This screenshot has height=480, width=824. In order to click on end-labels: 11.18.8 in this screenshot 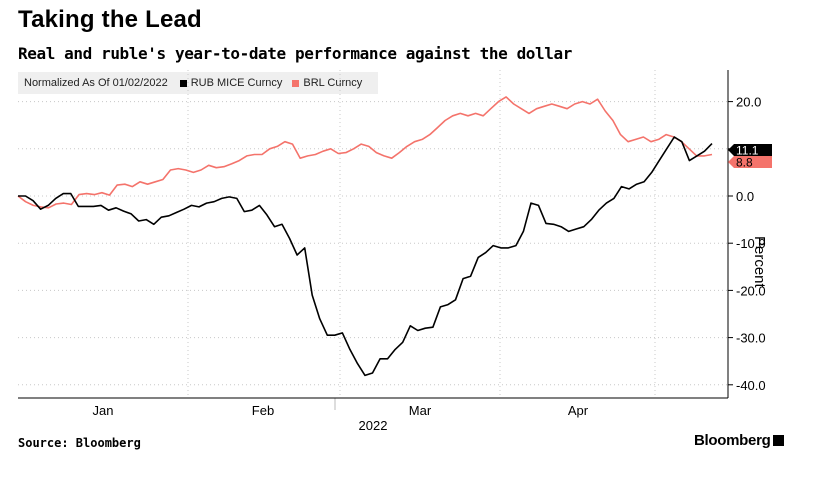, I will do `click(750, 157)`.